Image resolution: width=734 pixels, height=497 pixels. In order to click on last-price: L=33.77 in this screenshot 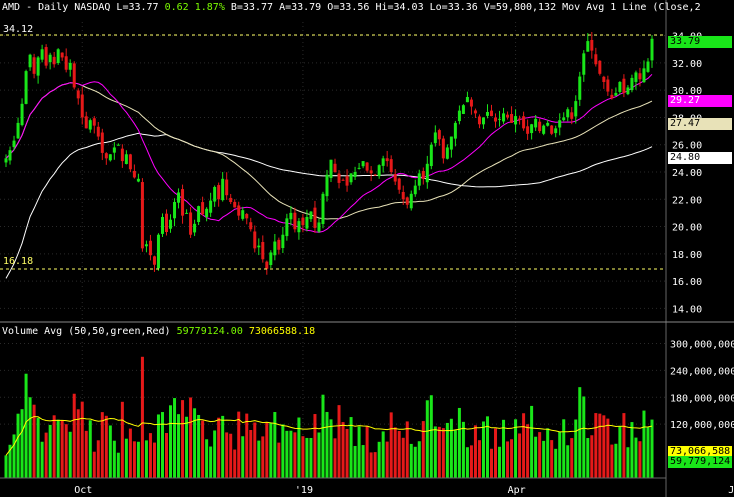, I will do `click(137, 7)`.